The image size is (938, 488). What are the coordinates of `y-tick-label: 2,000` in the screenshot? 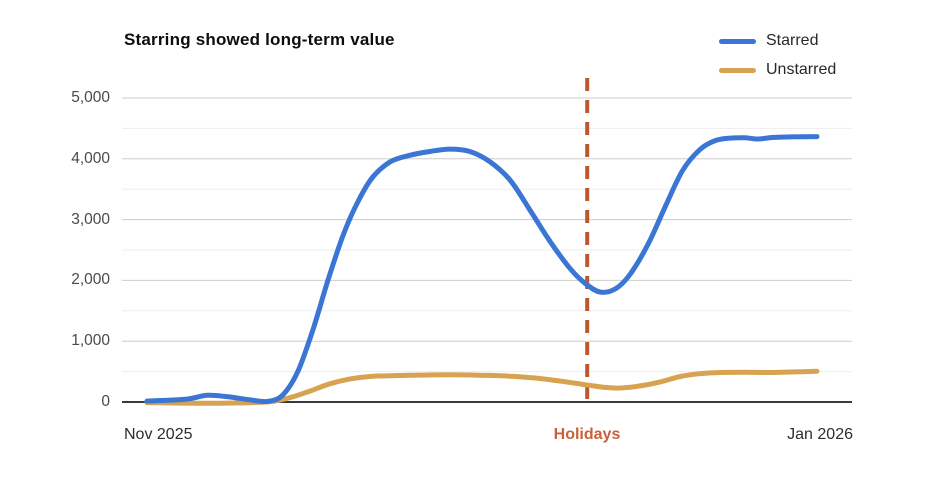 It's located at (90, 280).